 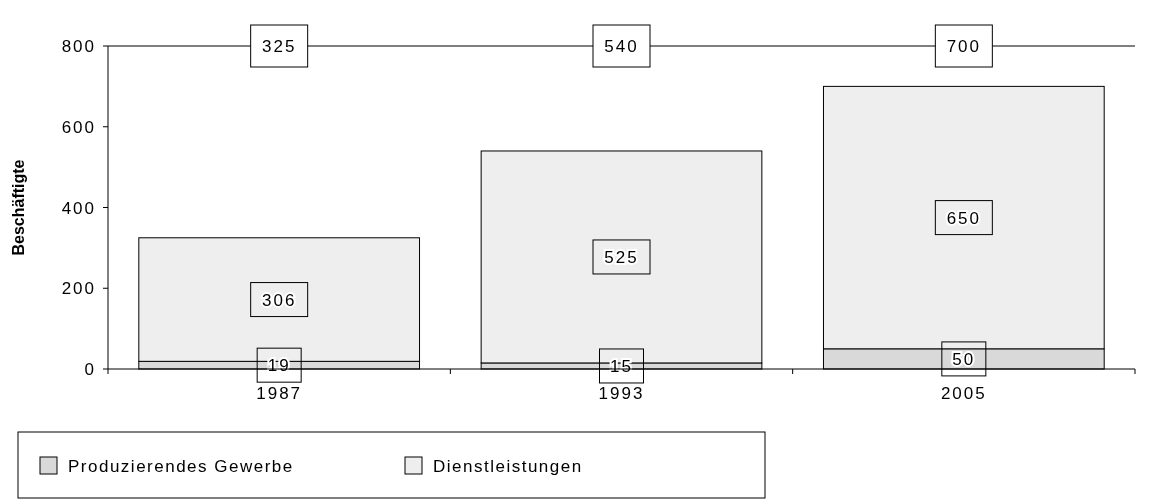 What do you see at coordinates (181, 466) in the screenshot?
I see `legend-label: Produzierendes Gewerbe` at bounding box center [181, 466].